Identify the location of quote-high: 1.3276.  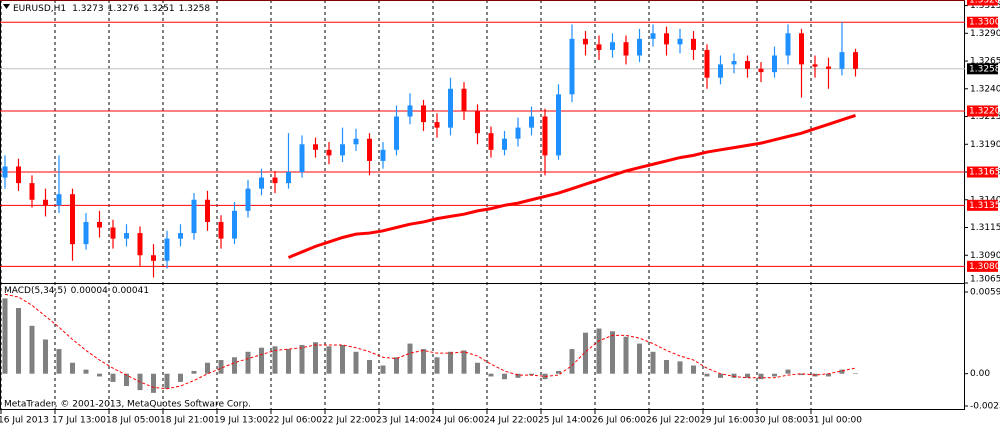
(124, 9).